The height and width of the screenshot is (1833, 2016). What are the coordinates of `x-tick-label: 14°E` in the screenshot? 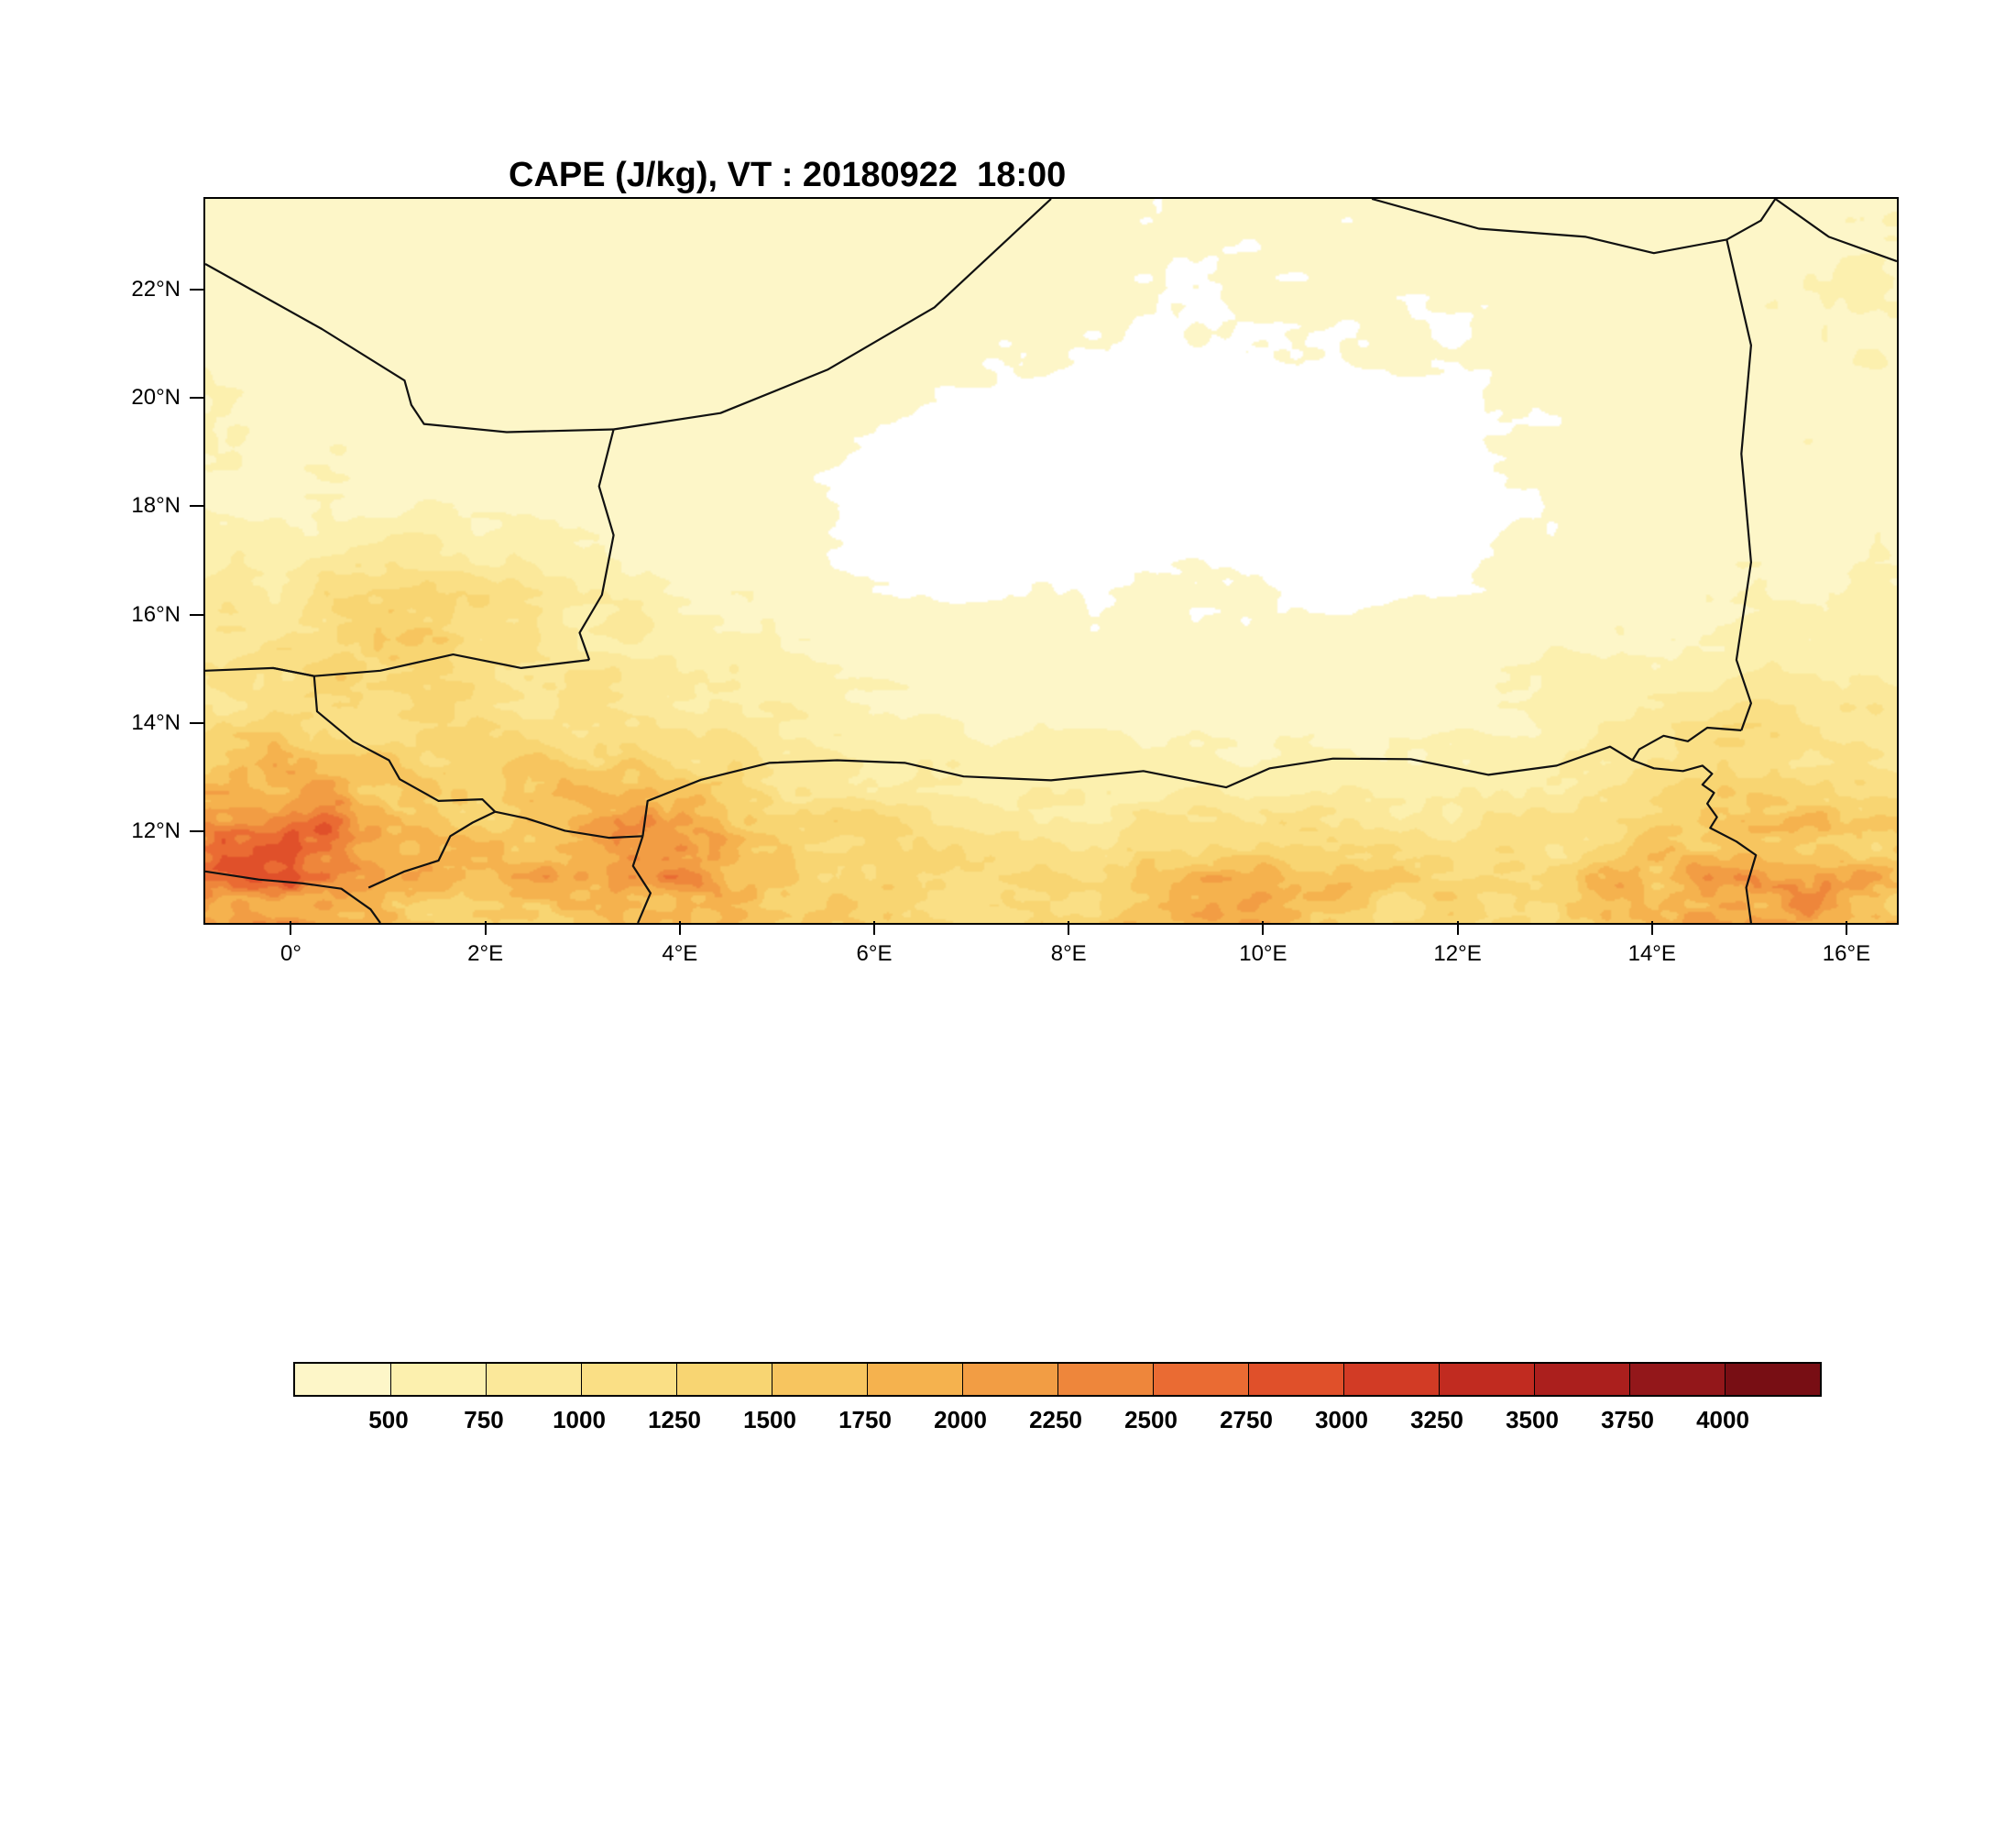 It's located at (1651, 953).